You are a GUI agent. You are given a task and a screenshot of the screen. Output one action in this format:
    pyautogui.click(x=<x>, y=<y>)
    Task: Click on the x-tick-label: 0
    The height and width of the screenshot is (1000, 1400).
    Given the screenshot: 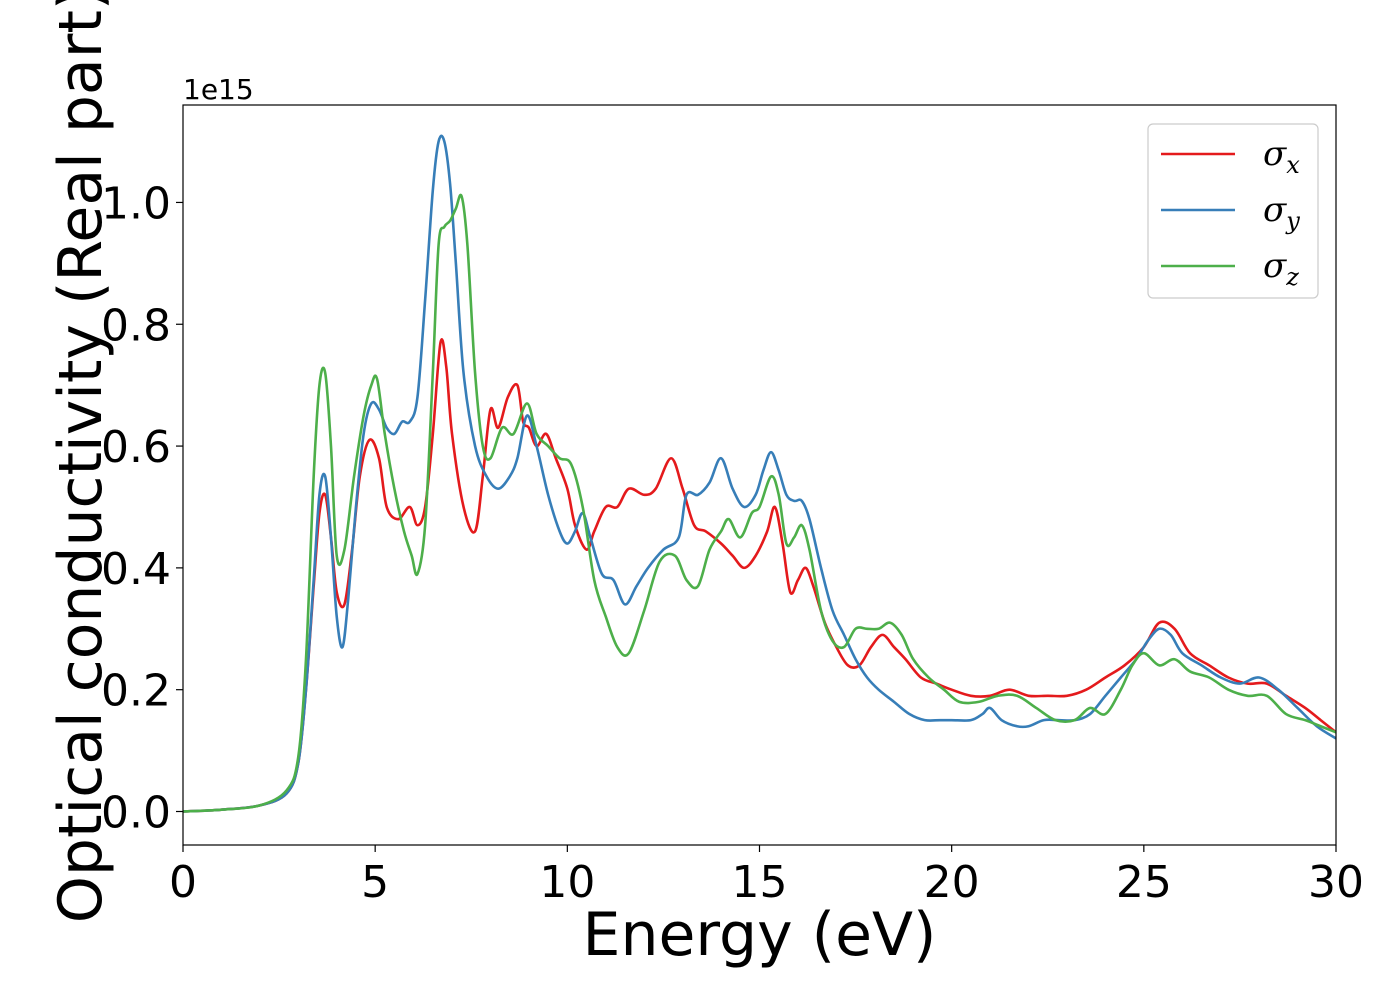 What is the action you would take?
    pyautogui.click(x=183, y=882)
    